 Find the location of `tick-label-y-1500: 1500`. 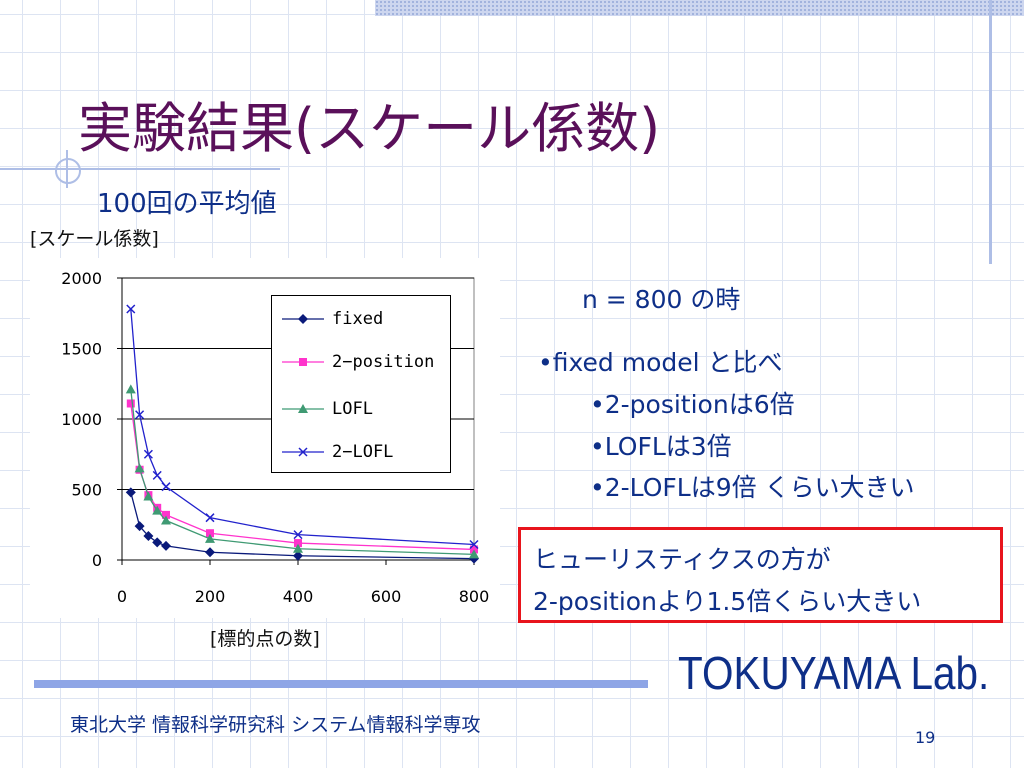

tick-label-y-1500: 1500 is located at coordinates (81, 349).